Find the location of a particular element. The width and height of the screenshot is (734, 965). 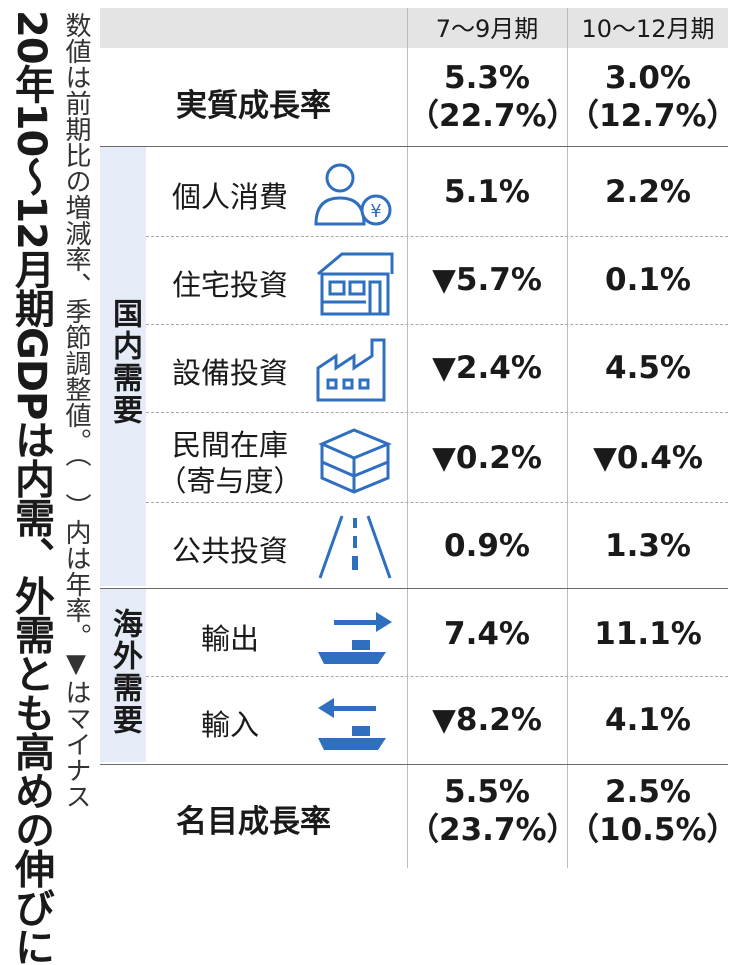

inventory-q3: ▼0.2% is located at coordinates (487, 458).